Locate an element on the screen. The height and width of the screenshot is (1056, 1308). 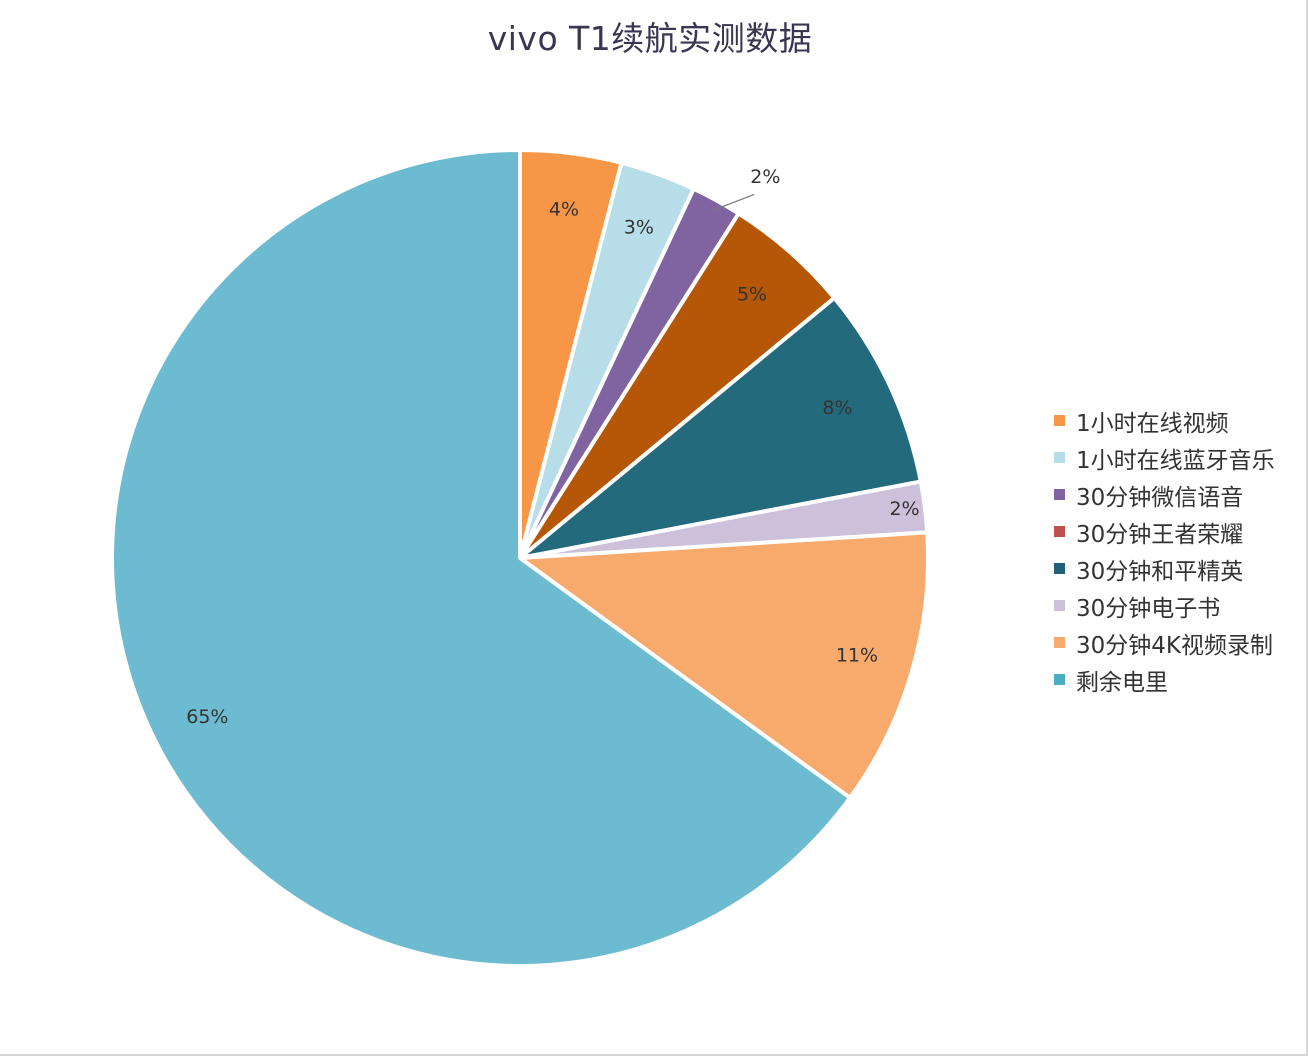
legend-label: 剩余电里 is located at coordinates (1122, 682).